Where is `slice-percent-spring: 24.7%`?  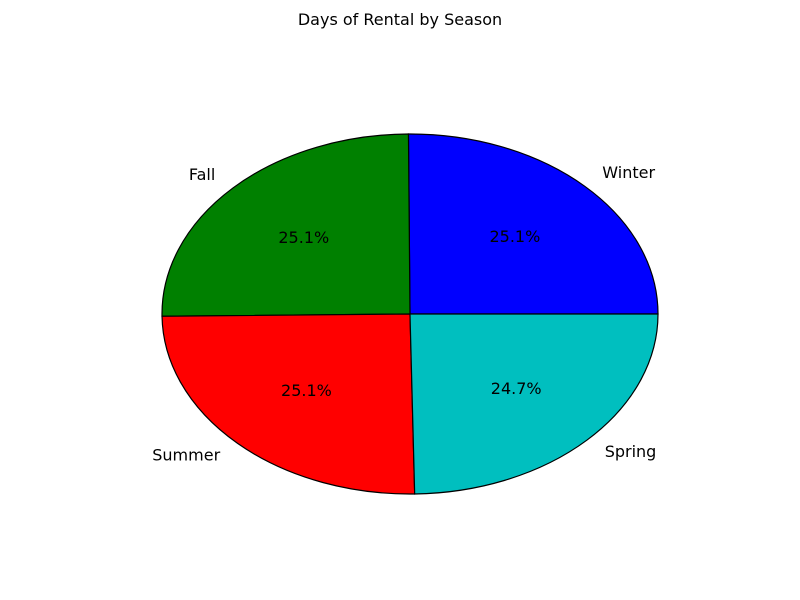 slice-percent-spring: 24.7% is located at coordinates (516, 388).